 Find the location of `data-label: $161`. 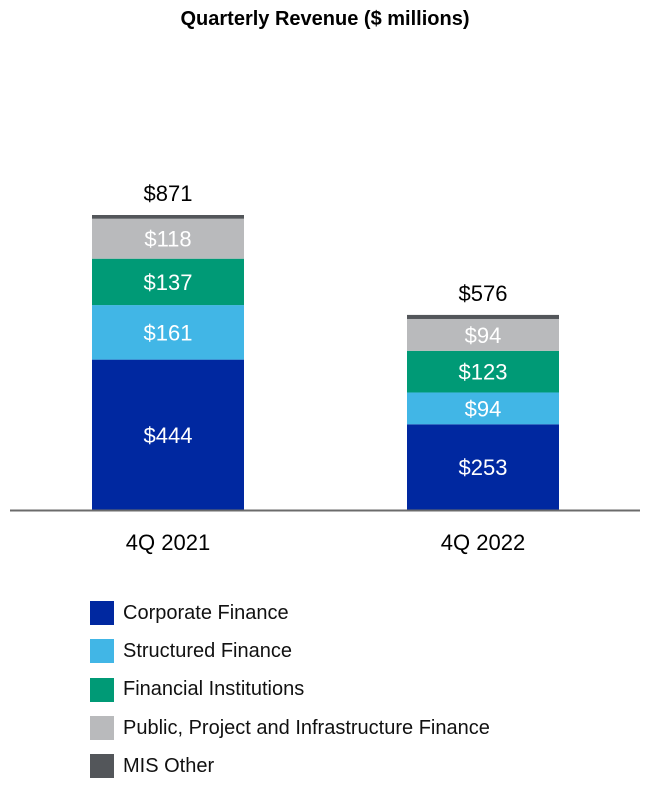

data-label: $161 is located at coordinates (168, 332).